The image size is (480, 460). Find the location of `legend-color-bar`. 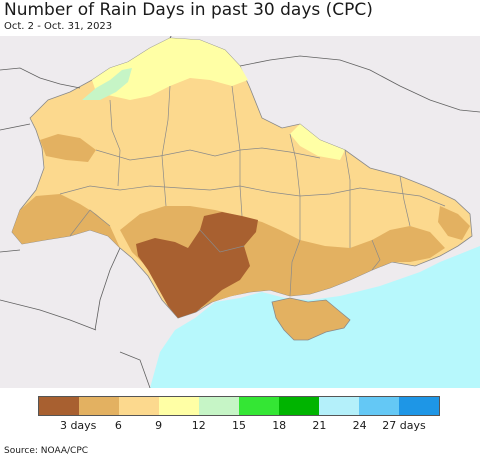

legend-color-bar is located at coordinates (239, 406).